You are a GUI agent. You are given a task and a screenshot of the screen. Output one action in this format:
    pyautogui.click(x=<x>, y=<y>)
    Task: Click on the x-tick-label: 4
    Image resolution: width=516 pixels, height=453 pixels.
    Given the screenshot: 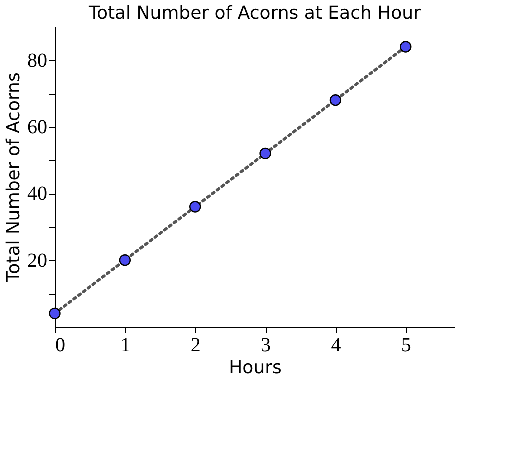 What is the action you would take?
    pyautogui.click(x=336, y=345)
    